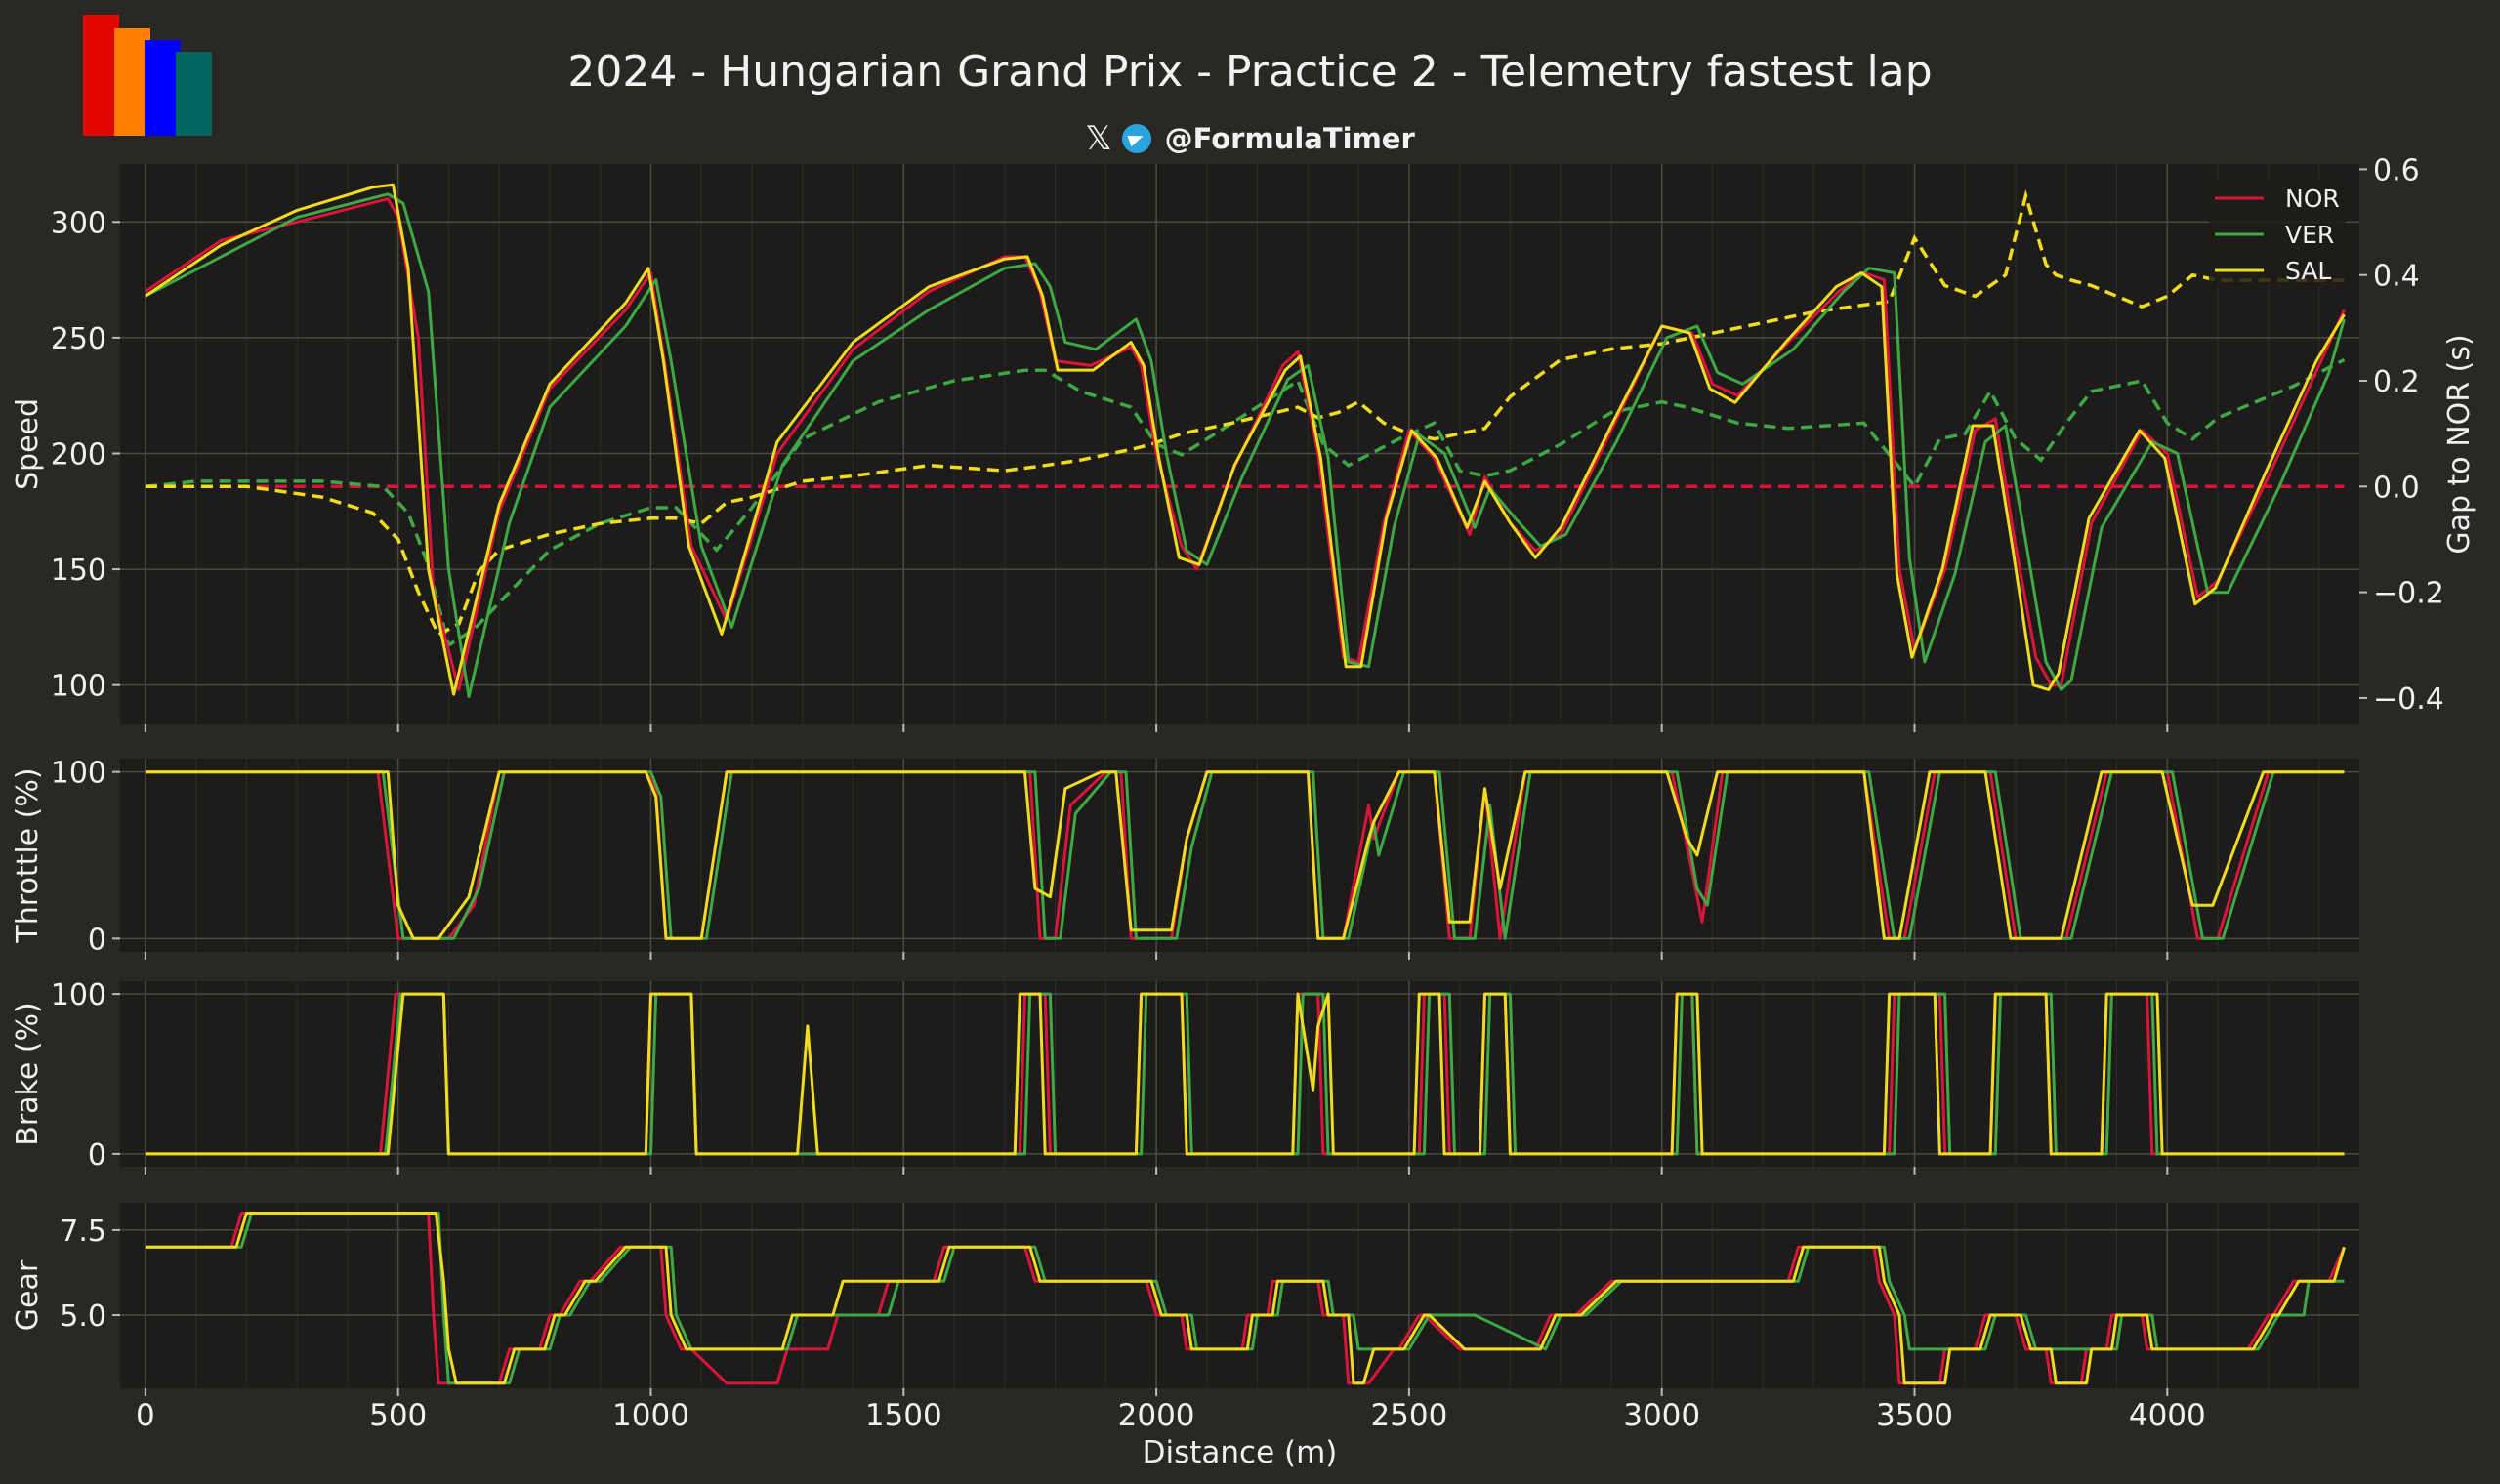 This screenshot has width=2500, height=1484. What do you see at coordinates (2309, 235) in the screenshot?
I see `legend-label-ver: VER` at bounding box center [2309, 235].